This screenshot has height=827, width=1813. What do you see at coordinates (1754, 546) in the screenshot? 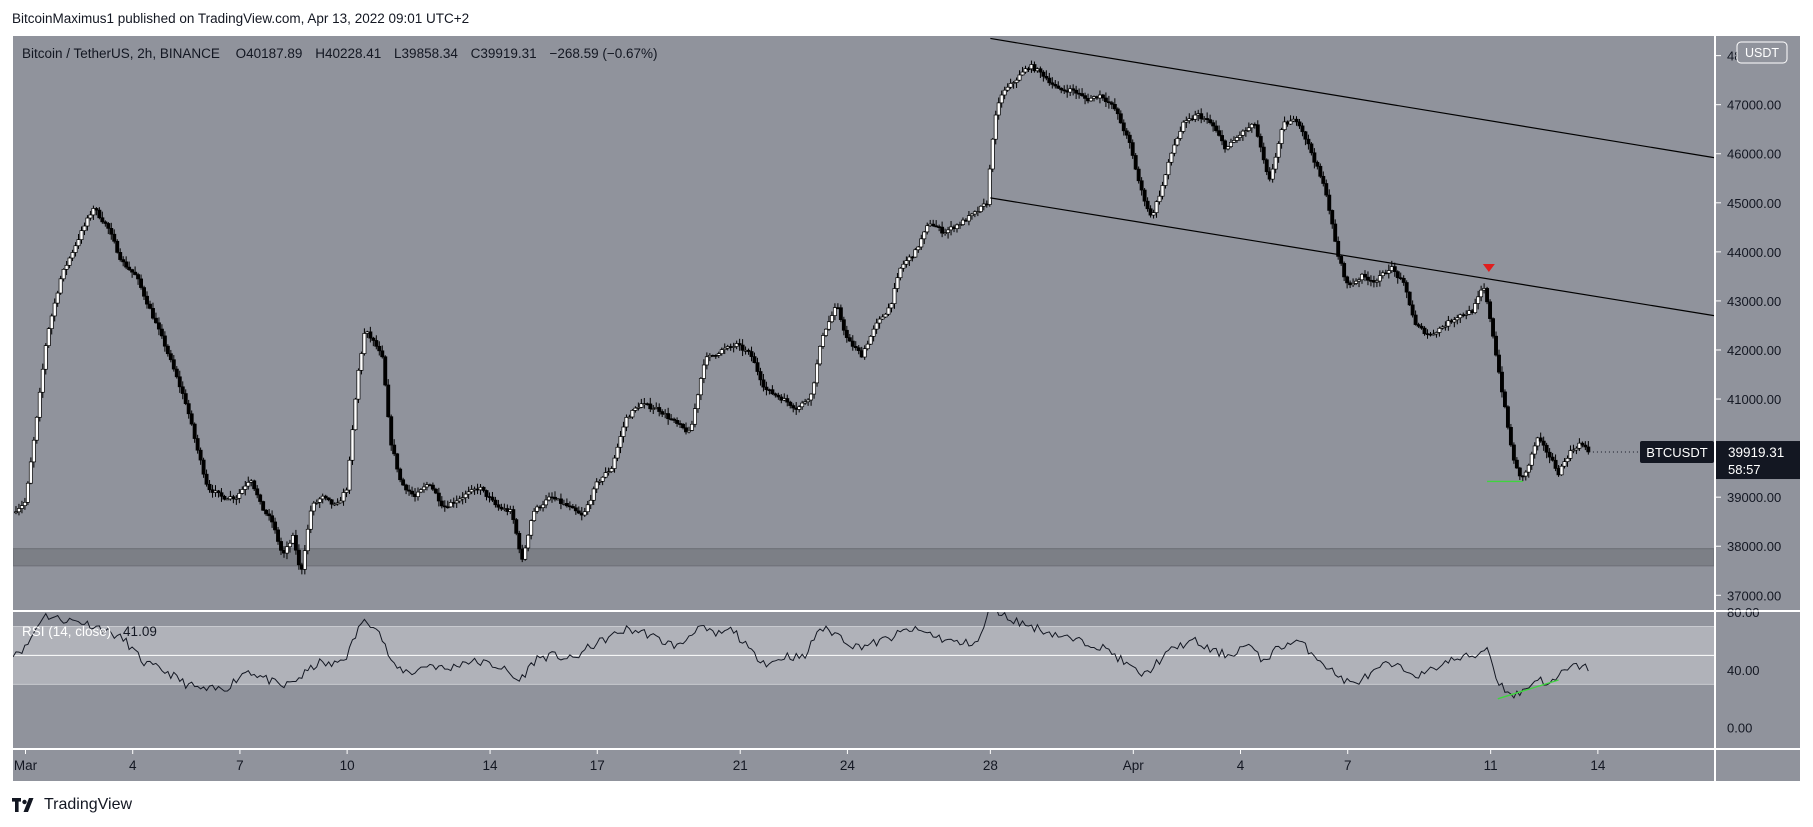
I see `price-tick-label: 38000.00` at bounding box center [1754, 546].